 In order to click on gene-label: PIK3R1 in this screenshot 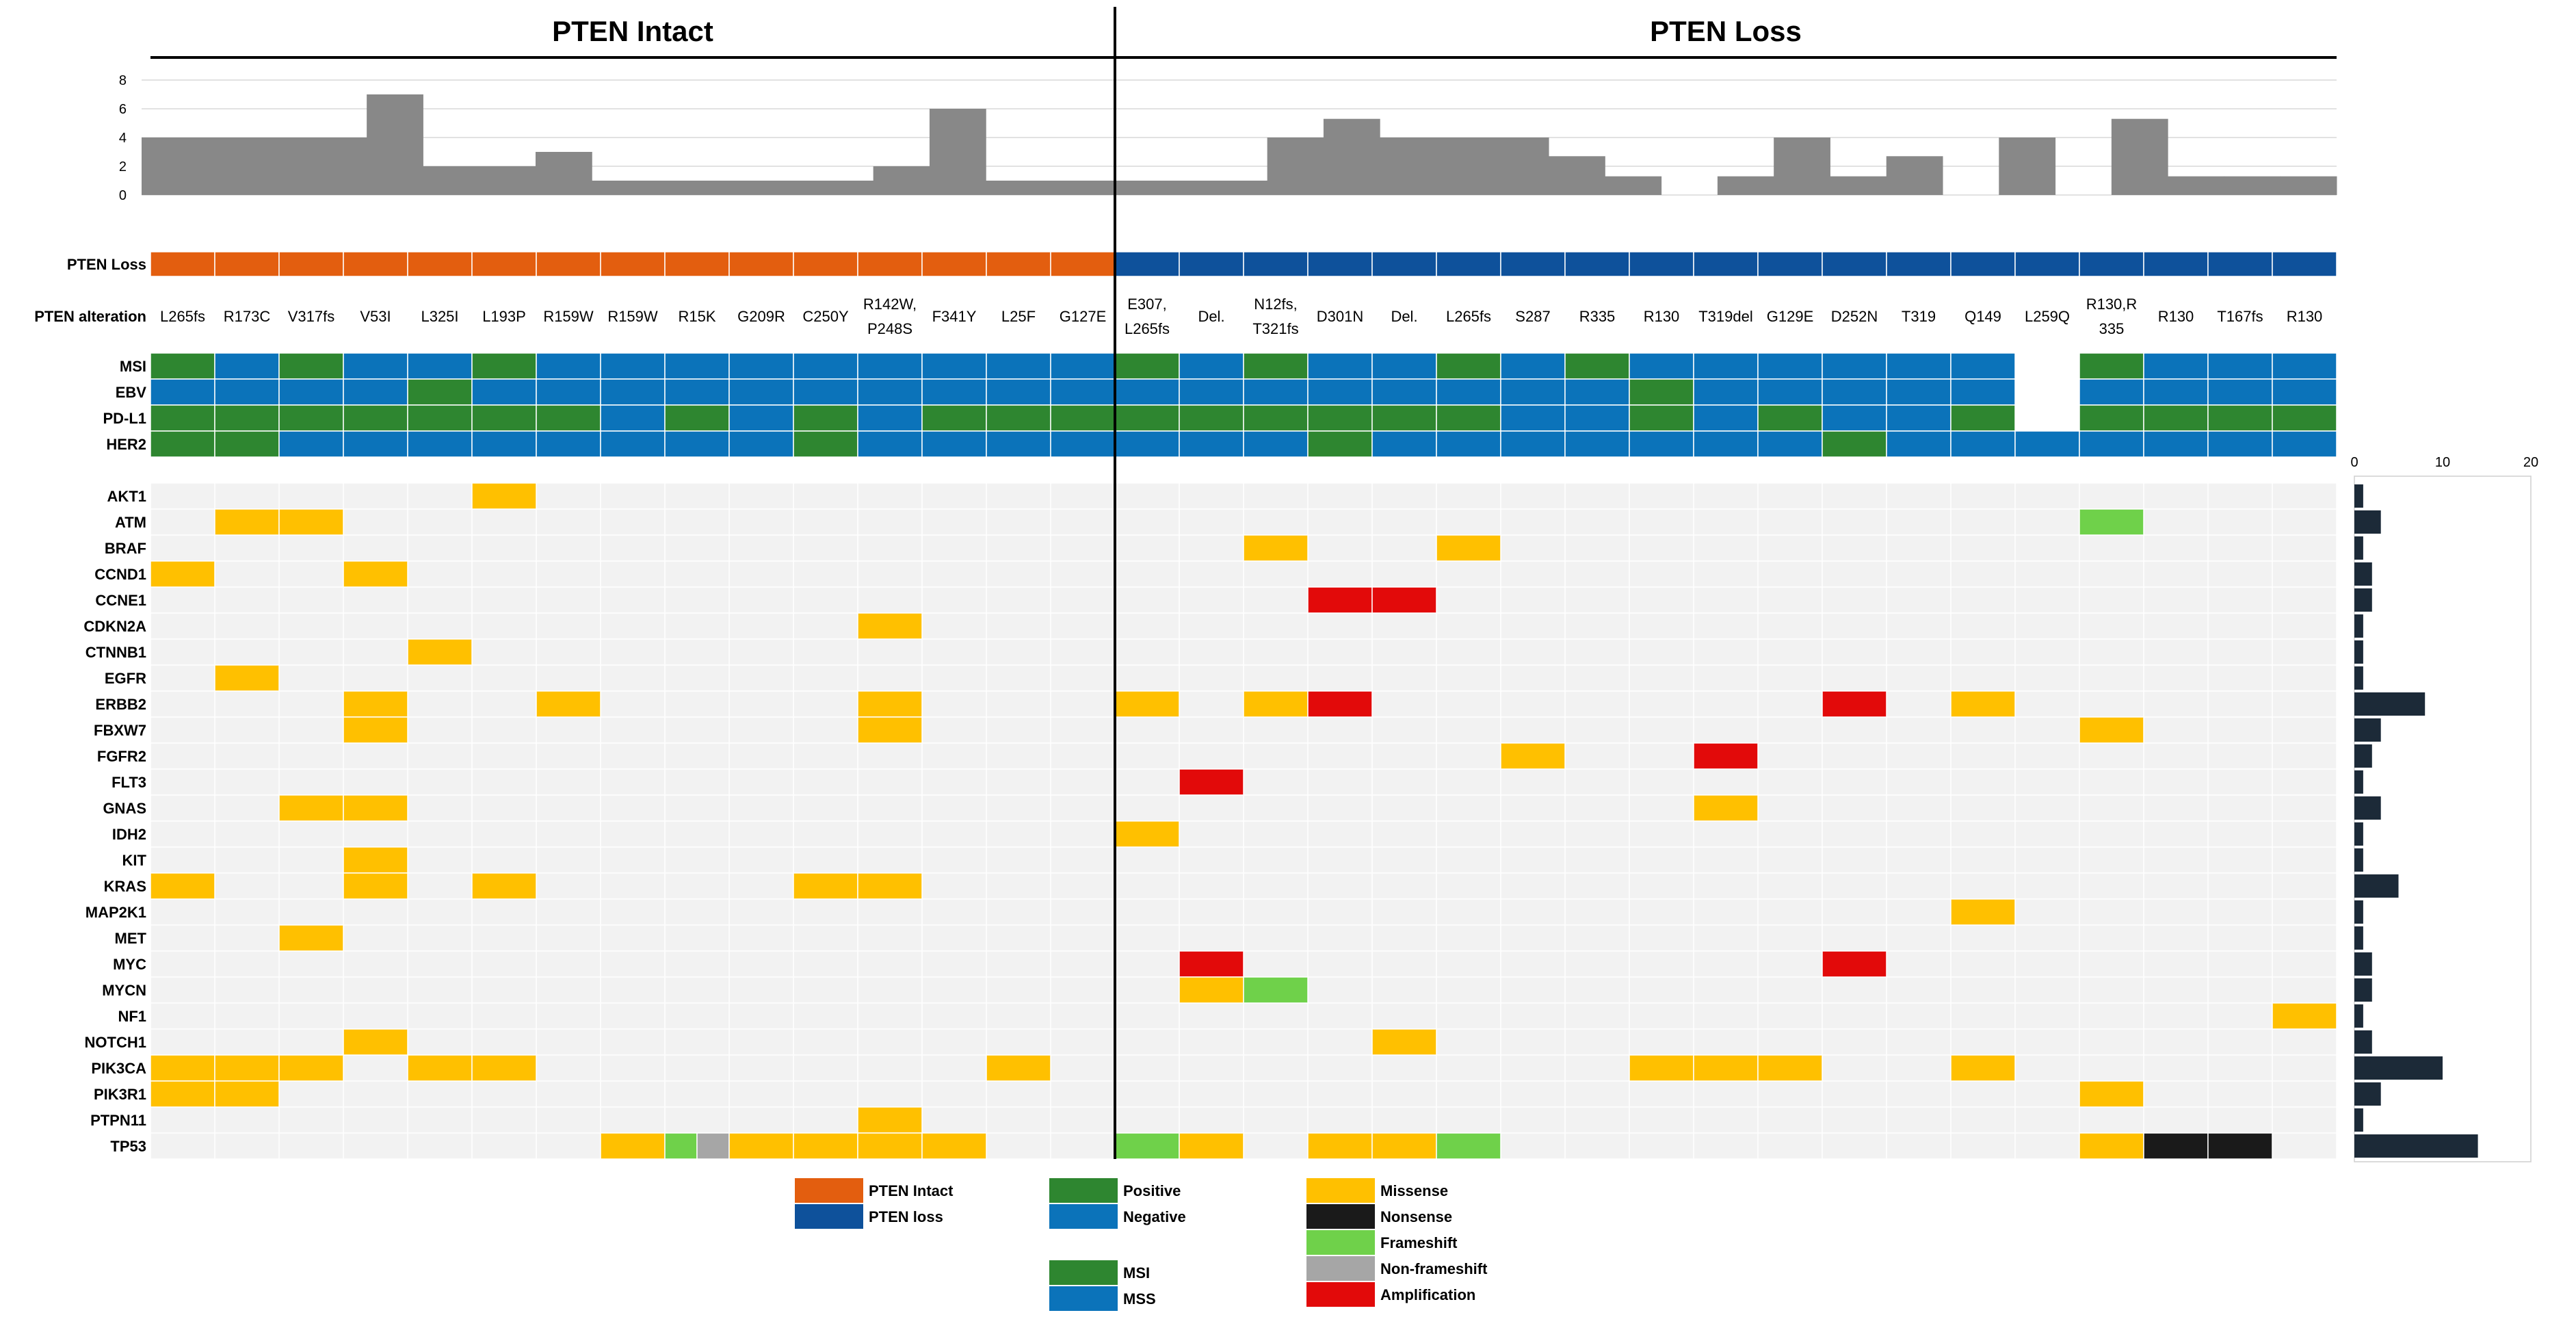, I will do `click(120, 1094)`.